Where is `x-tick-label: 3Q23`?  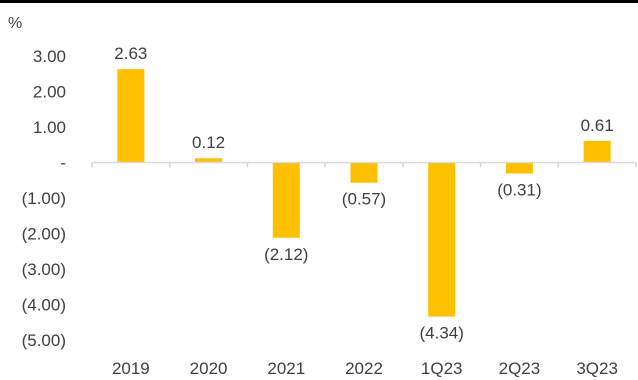
x-tick-label: 3Q23 is located at coordinates (597, 368).